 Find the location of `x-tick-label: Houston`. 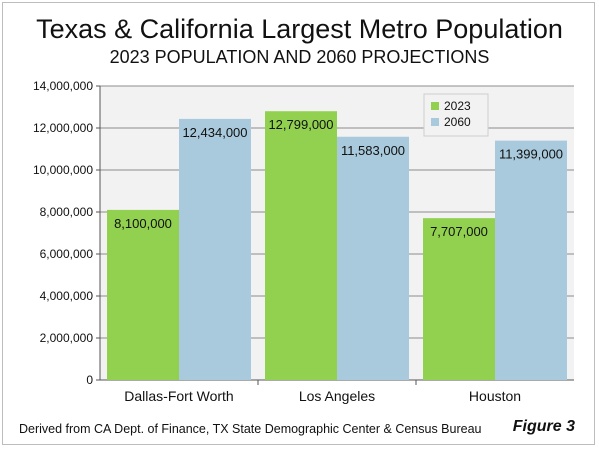

x-tick-label: Houston is located at coordinates (495, 396).